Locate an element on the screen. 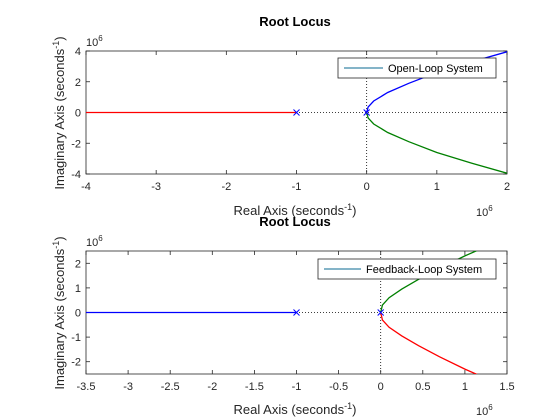 Image resolution: width=560 pixels, height=420 pixels. open-loop-legend: Open-Loop System is located at coordinates (417, 68).